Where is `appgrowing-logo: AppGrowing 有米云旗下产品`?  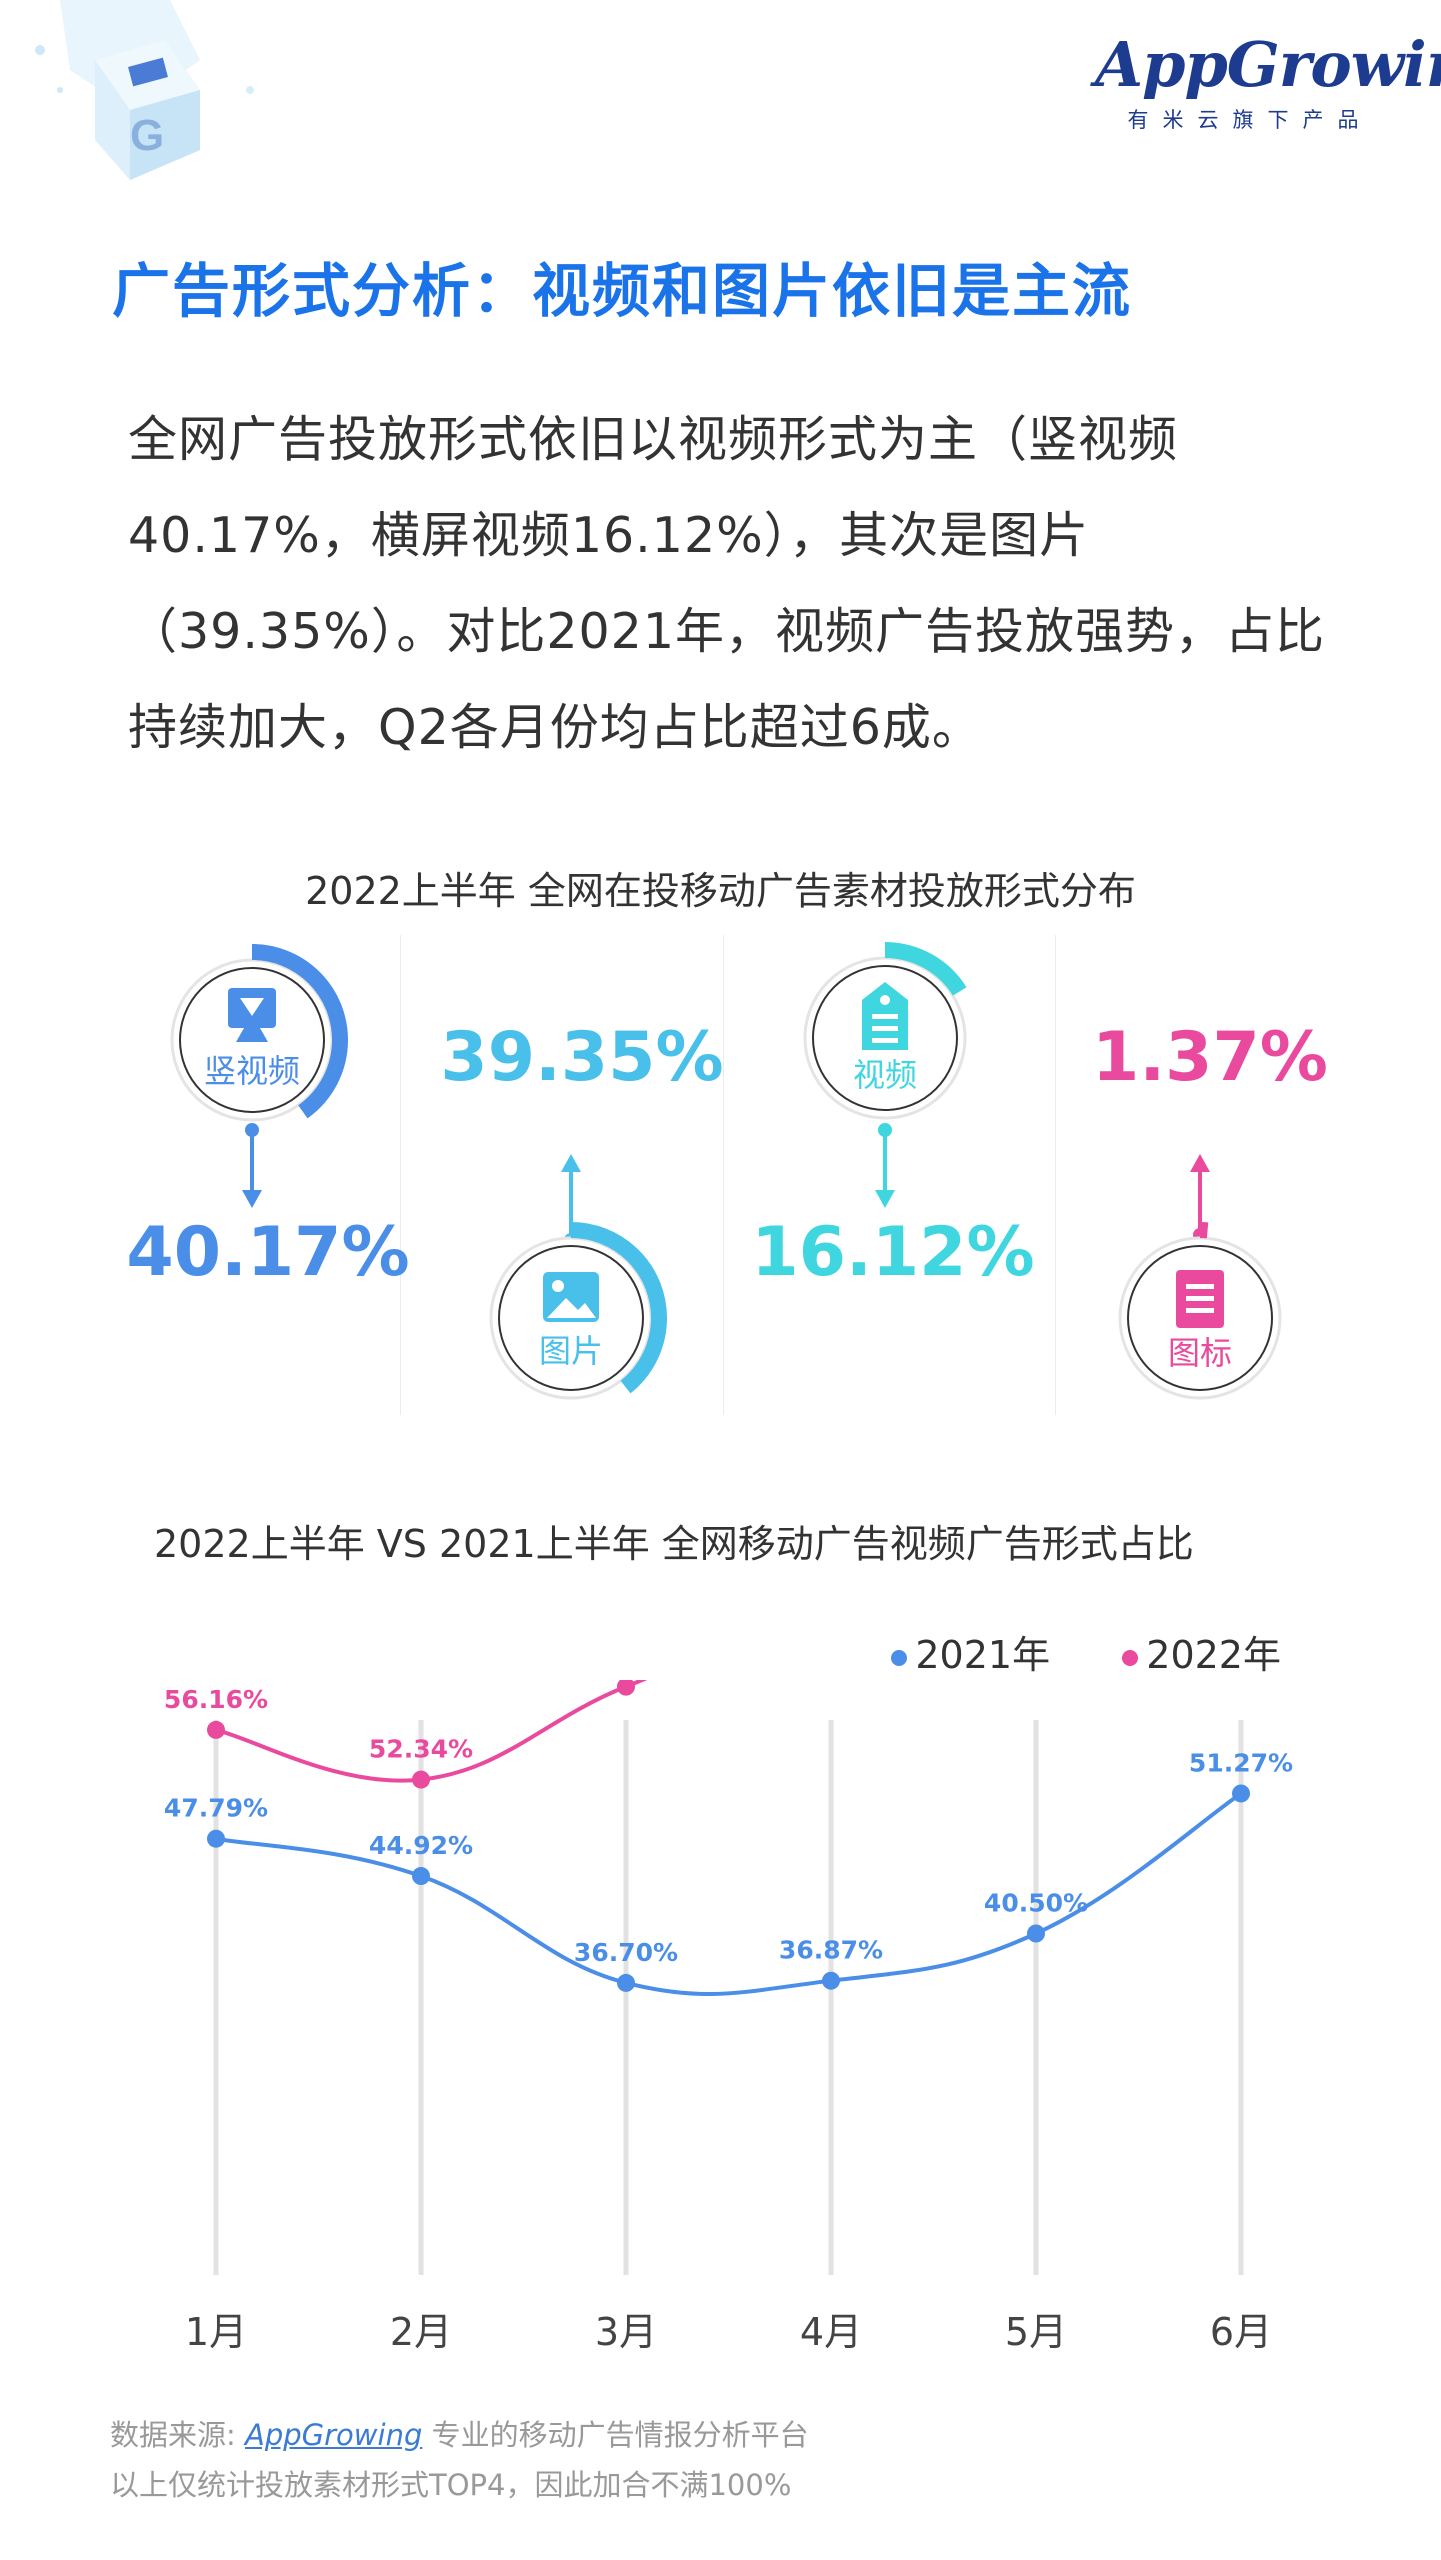
appgrowing-logo: AppGrowing 有米云旗下产品 is located at coordinates (1268, 89).